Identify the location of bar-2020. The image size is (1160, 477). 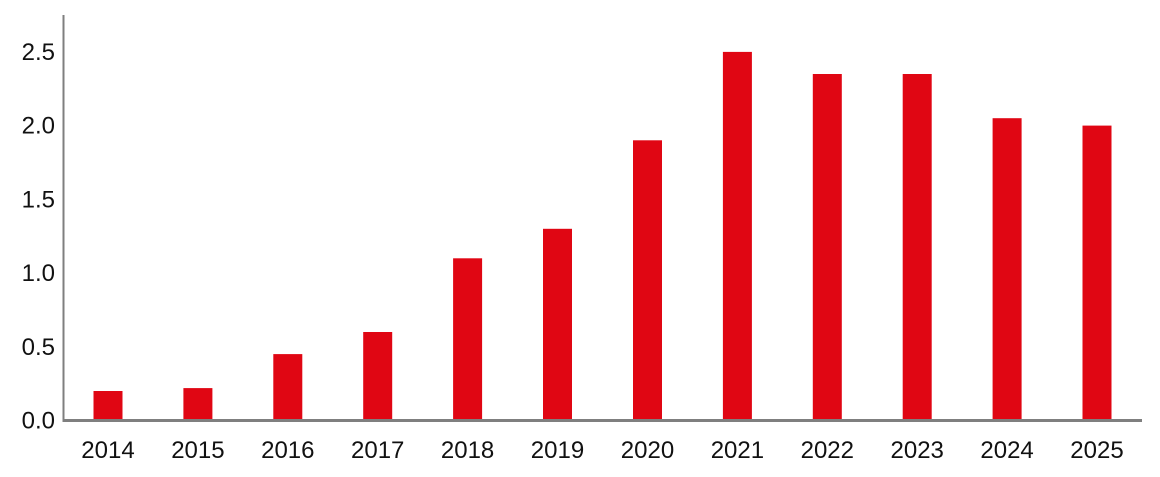
(647, 280).